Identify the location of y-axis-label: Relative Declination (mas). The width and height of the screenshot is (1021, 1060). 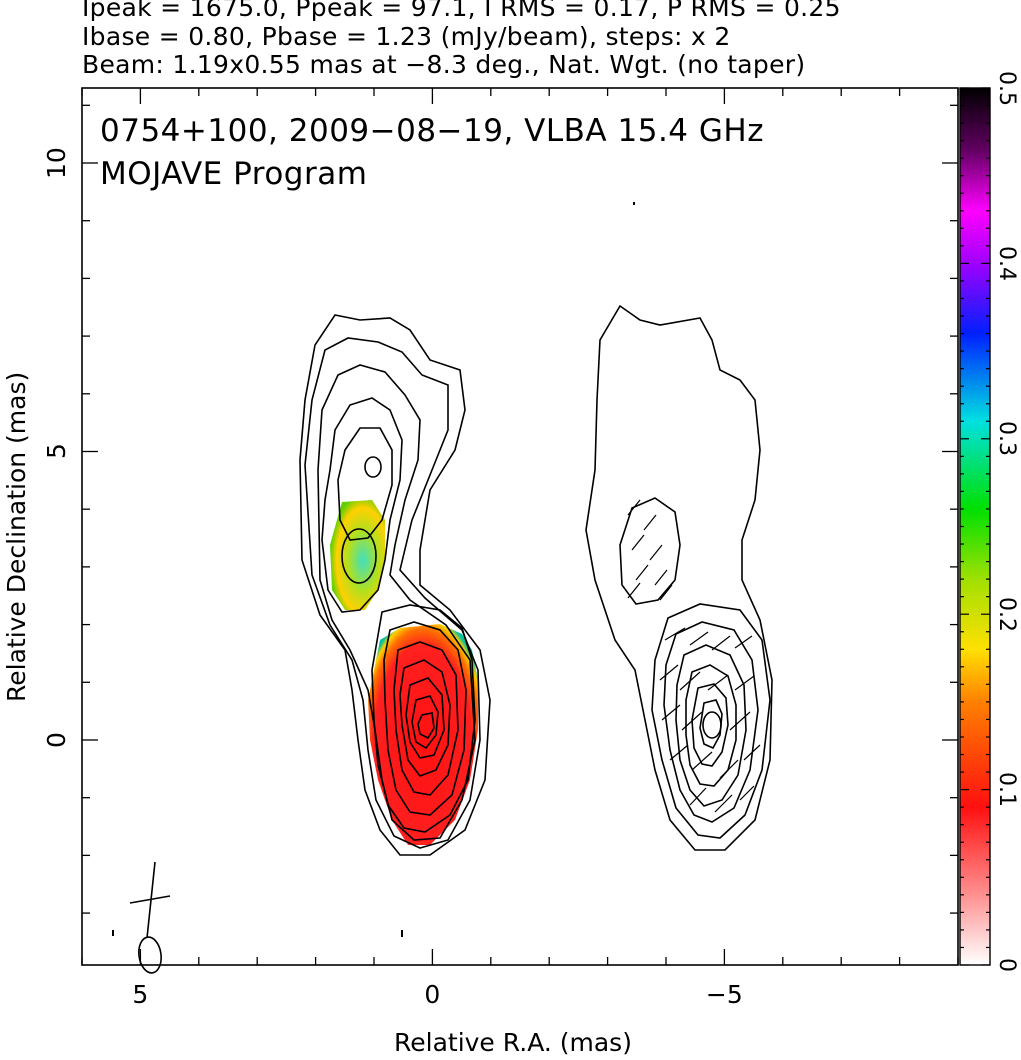
(16, 536).